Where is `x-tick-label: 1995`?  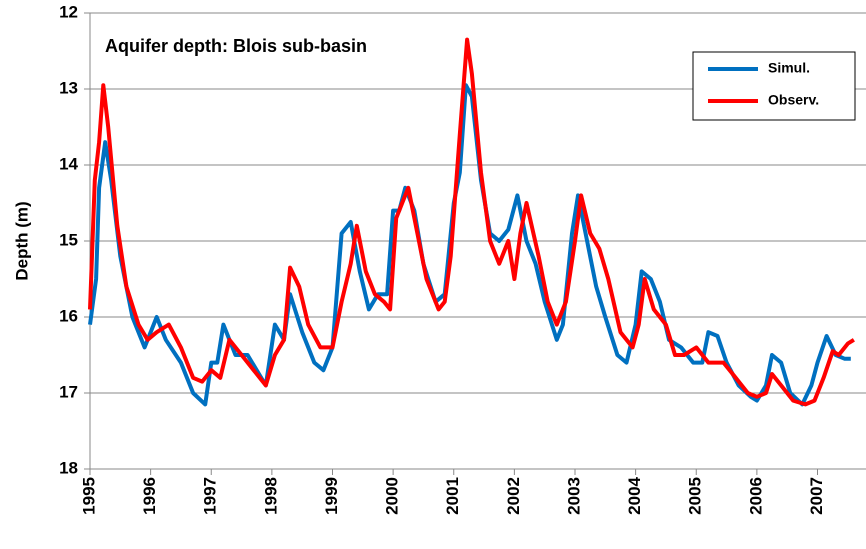 x-tick-label: 1995 is located at coordinates (88, 496).